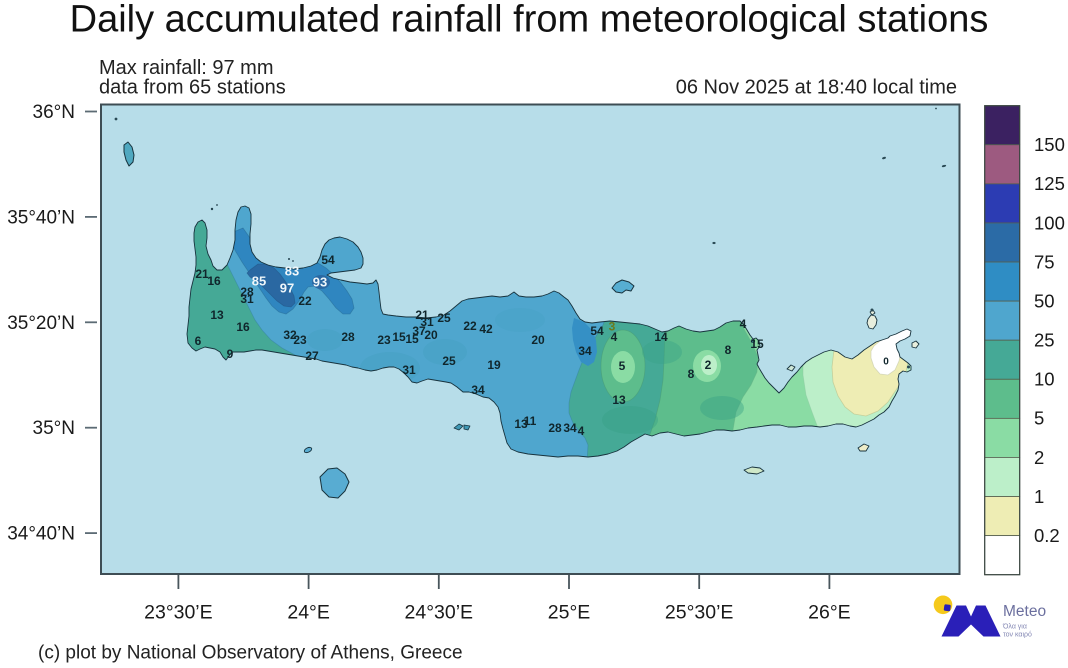 The height and width of the screenshot is (668, 1068). What do you see at coordinates (886, 362) in the screenshot?
I see `svg-text: 0` at bounding box center [886, 362].